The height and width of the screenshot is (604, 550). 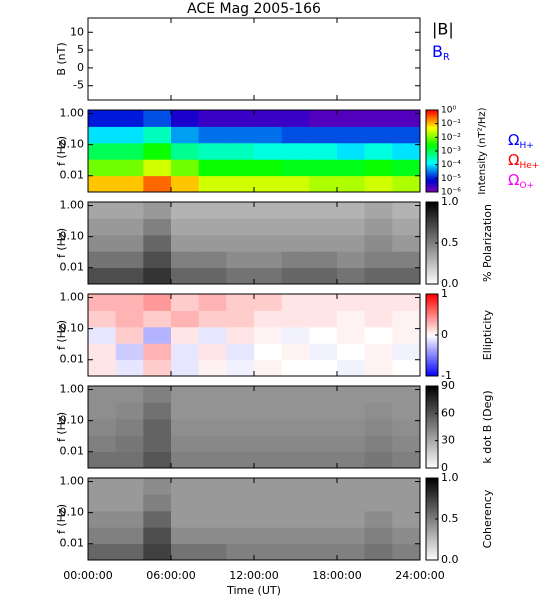 What do you see at coordinates (61, 427) in the screenshot?
I see `y-axis-label: f (Hz)` at bounding box center [61, 427].